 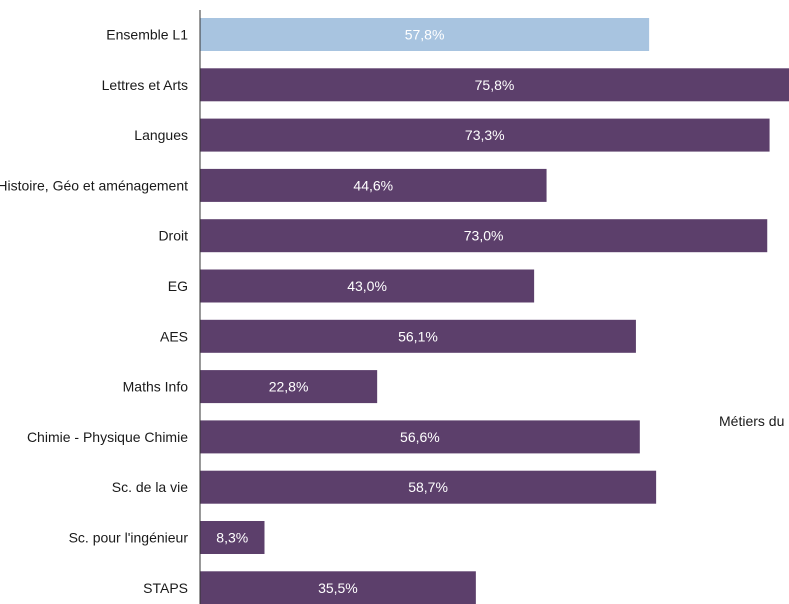 What do you see at coordinates (165, 588) in the screenshot?
I see `category-label: STAPS` at bounding box center [165, 588].